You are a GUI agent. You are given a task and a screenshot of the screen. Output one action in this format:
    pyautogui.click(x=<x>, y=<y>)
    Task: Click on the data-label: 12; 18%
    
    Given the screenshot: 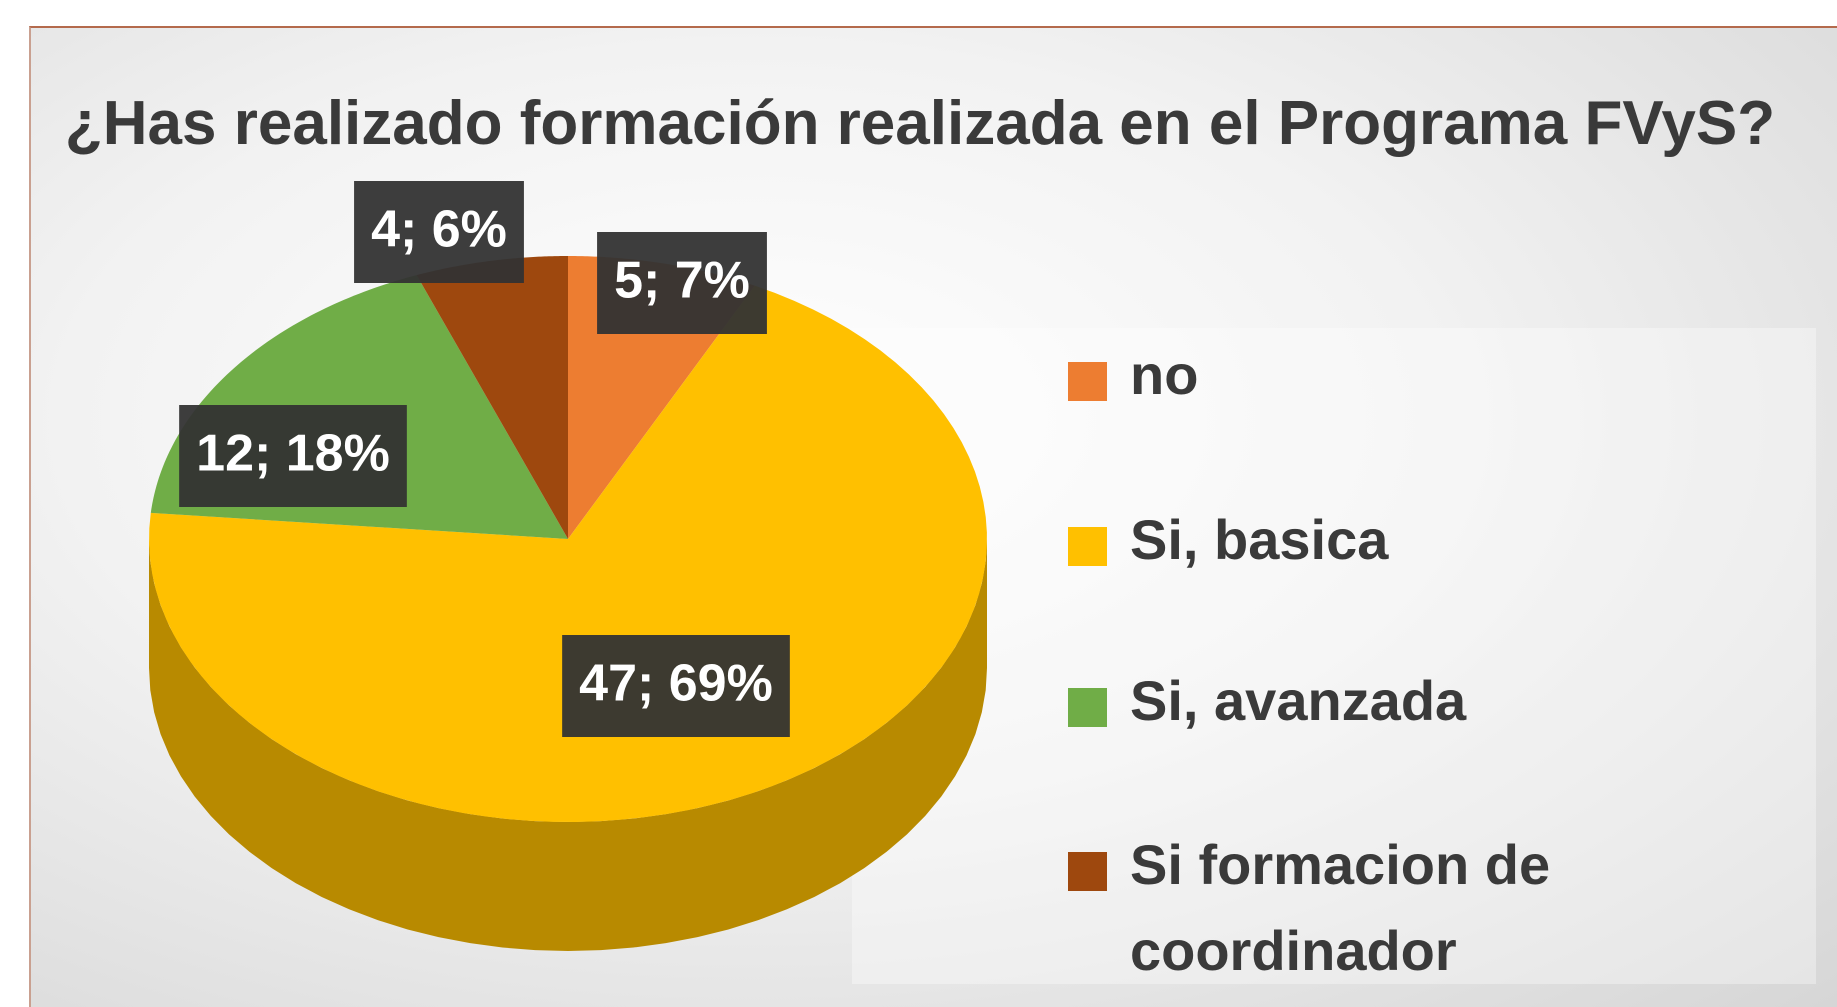 What is the action you would take?
    pyautogui.click(x=293, y=454)
    